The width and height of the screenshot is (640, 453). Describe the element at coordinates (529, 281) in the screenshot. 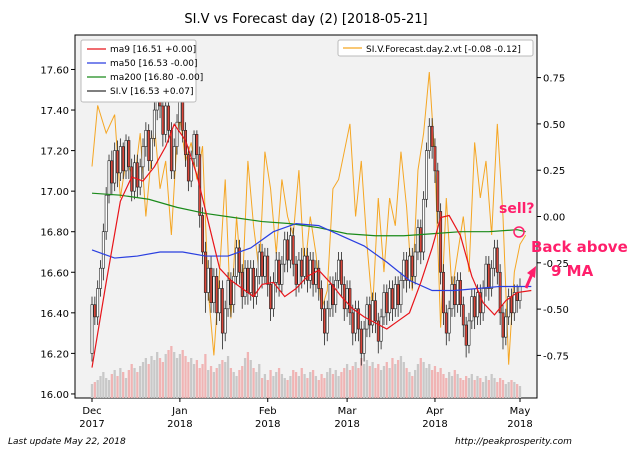

I see `annotation-arrow-shaft` at that location.